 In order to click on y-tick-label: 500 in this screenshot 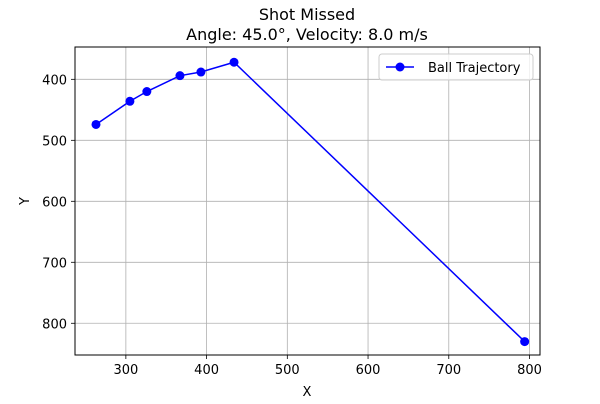, I will do `click(54, 141)`.